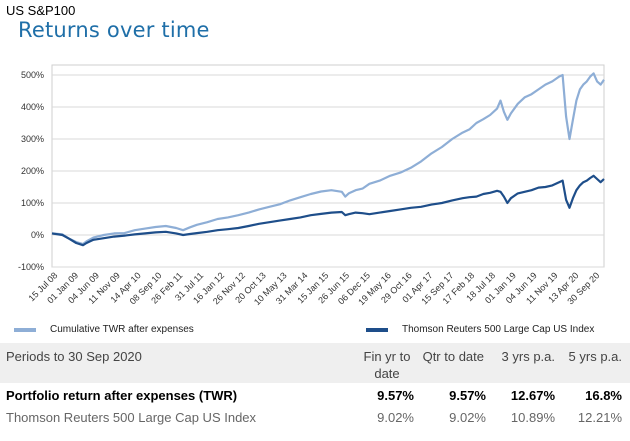 The image size is (630, 441). What do you see at coordinates (32, 171) in the screenshot?
I see `y-tick-label: 200%` at bounding box center [32, 171].